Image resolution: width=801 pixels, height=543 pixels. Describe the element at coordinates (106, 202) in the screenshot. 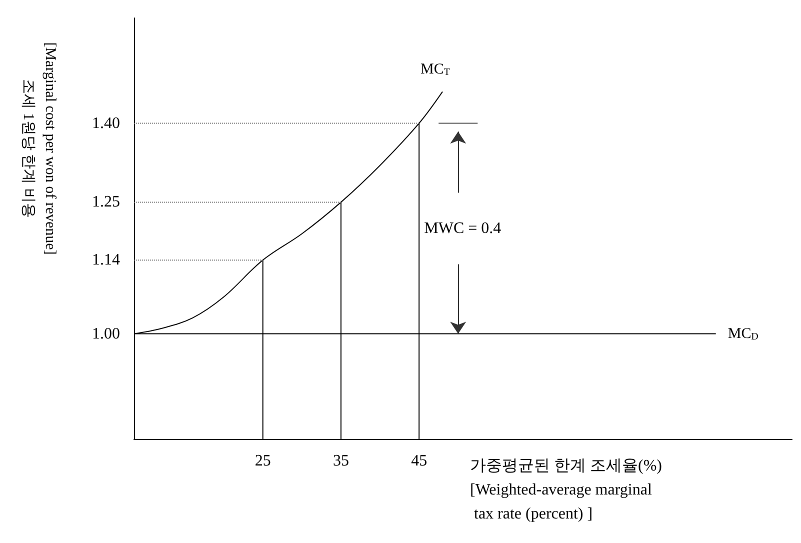

I see `y-tick-label: 1.25` at that location.